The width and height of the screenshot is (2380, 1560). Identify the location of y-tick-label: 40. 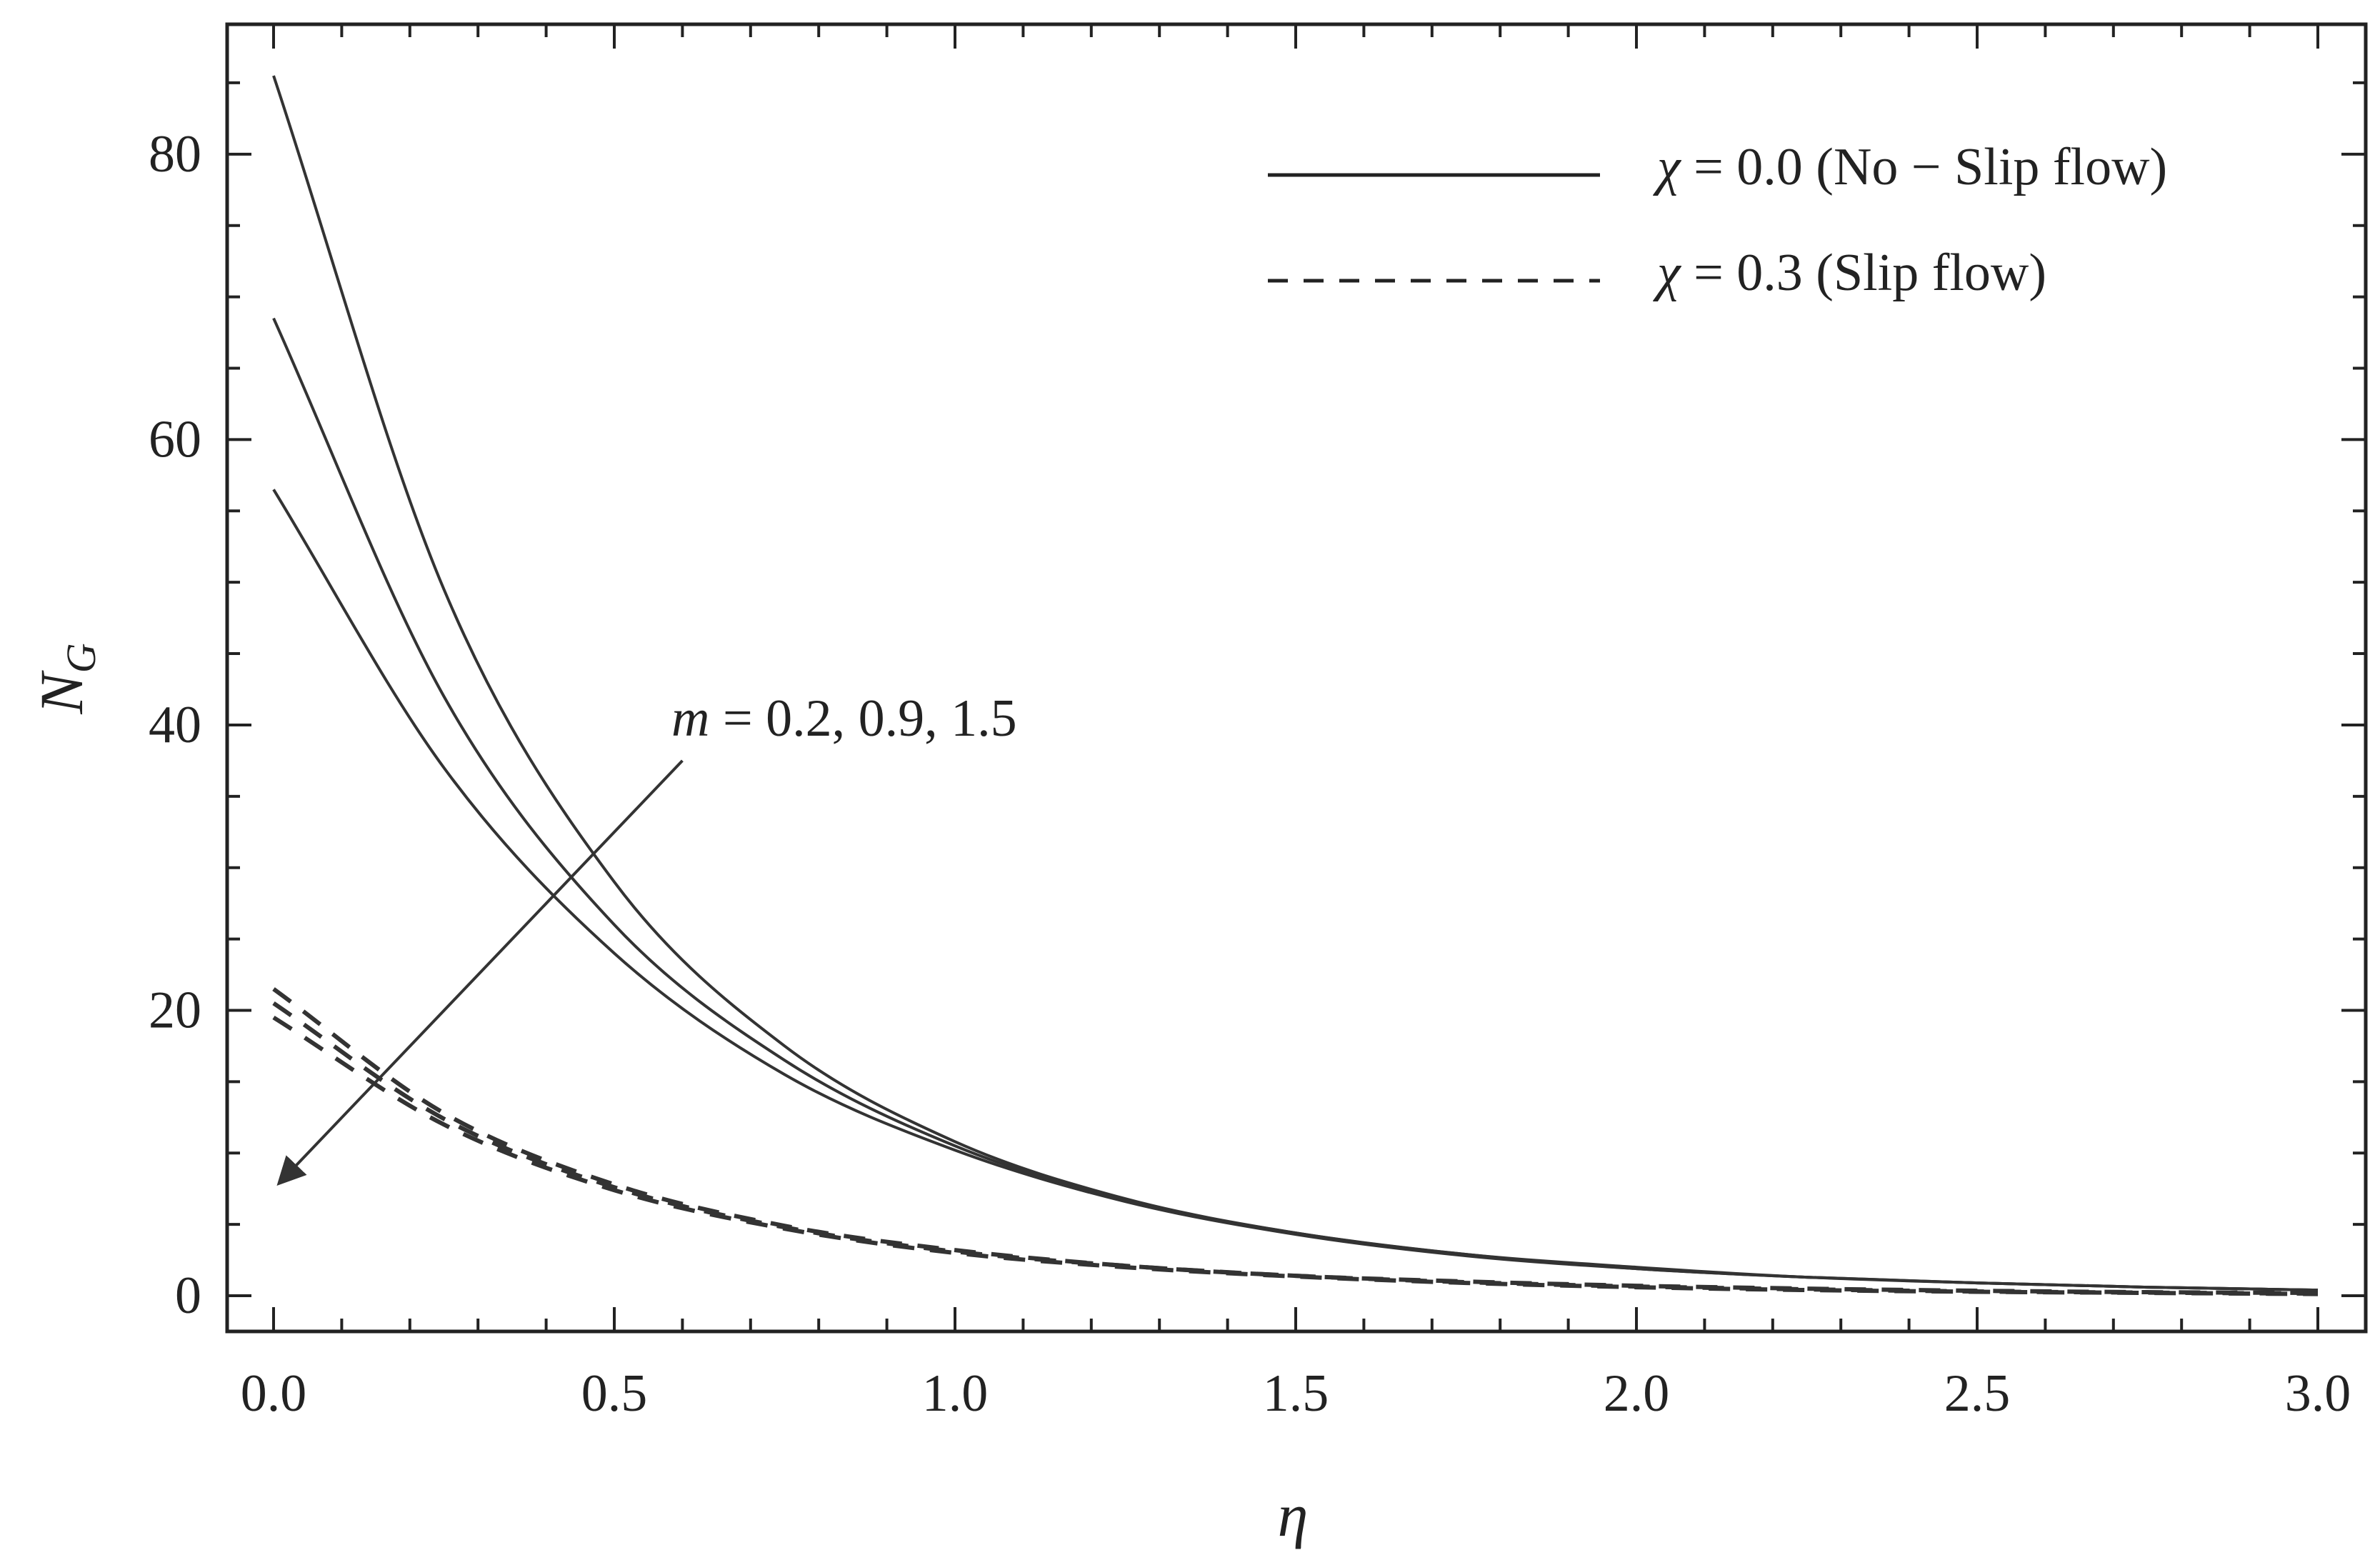
(175, 725).